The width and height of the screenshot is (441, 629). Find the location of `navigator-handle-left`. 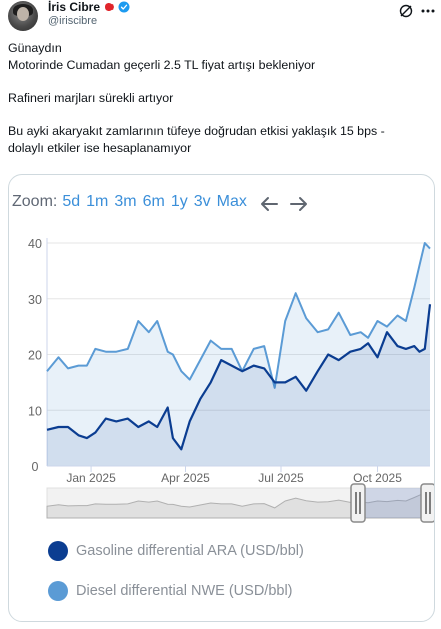

navigator-handle-left is located at coordinates (358, 503).